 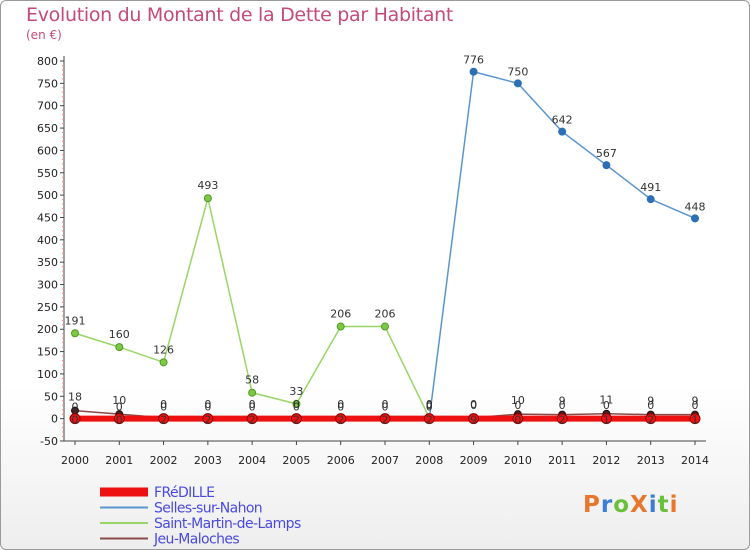 I want to click on y-tick-label: 500, so click(x=47, y=195).